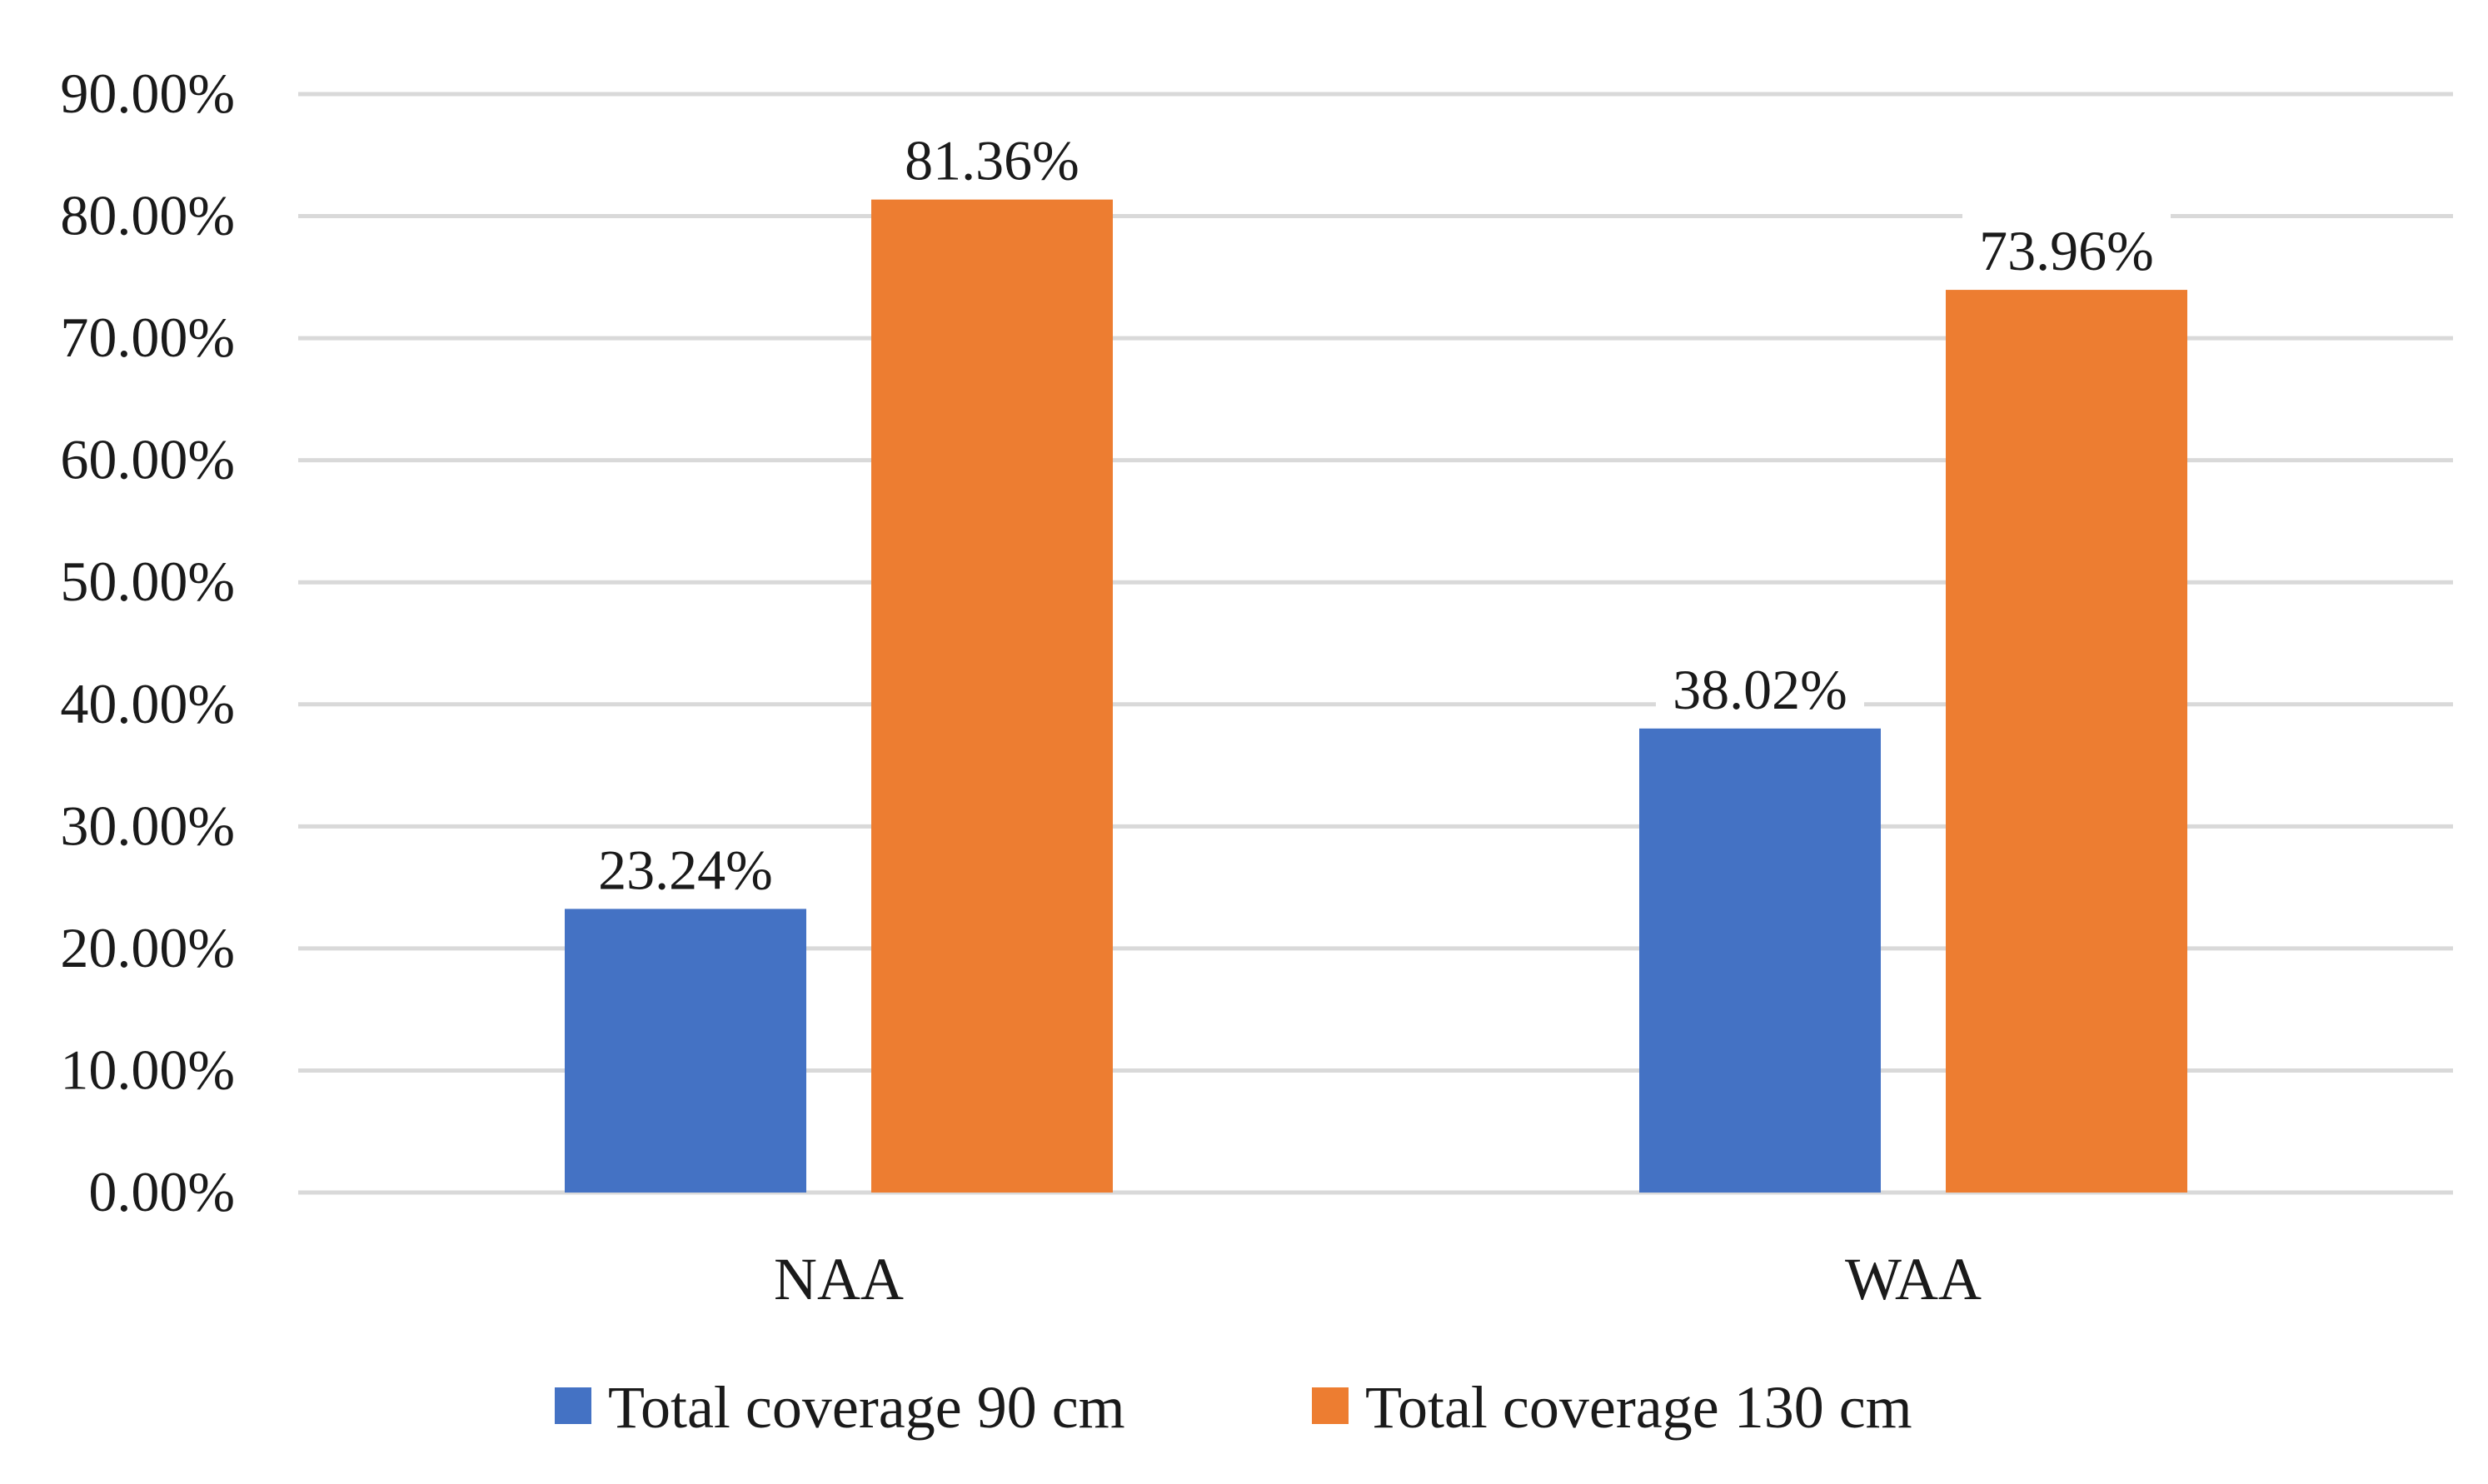  Describe the element at coordinates (147, 703) in the screenshot. I see `y-tick-label: 40.00%` at that location.